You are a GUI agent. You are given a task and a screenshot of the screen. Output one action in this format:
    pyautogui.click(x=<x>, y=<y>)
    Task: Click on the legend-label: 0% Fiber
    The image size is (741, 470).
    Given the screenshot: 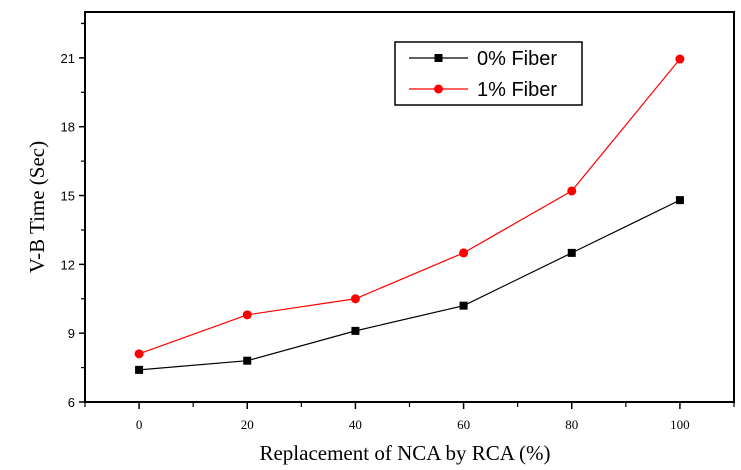 What is the action you would take?
    pyautogui.click(x=517, y=59)
    